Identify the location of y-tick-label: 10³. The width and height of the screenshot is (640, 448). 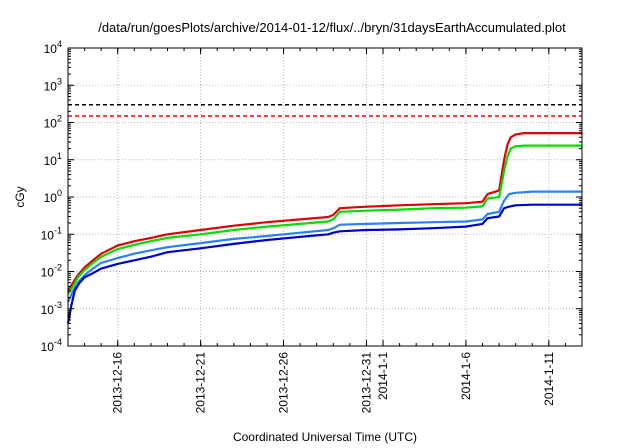
(53, 84).